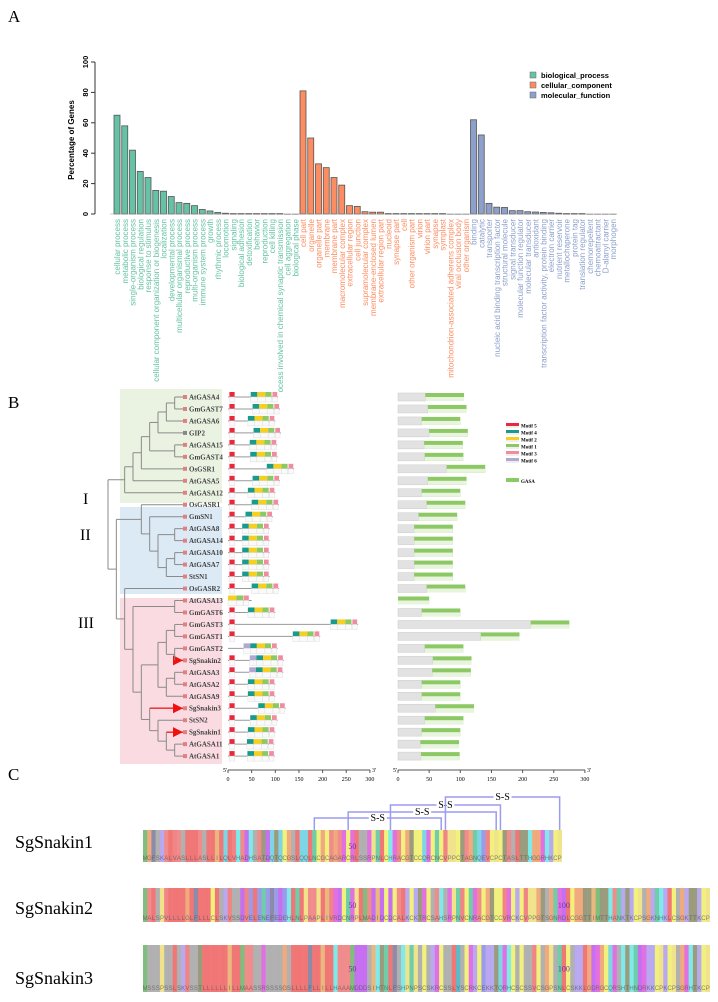 The height and width of the screenshot is (1002, 718). Describe the element at coordinates (327, 989) in the screenshot. I see `residue-letter: L` at that location.